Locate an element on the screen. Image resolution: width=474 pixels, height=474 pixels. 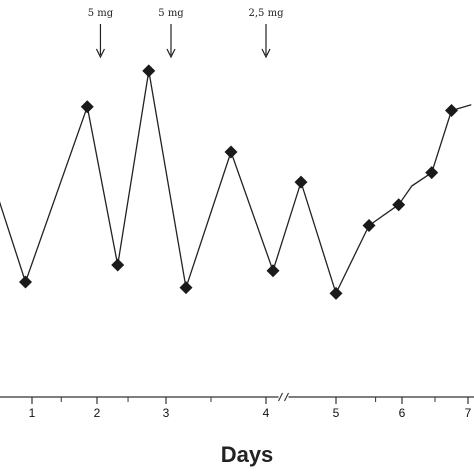
dose-label: 2,5 mg is located at coordinates (267, 13).